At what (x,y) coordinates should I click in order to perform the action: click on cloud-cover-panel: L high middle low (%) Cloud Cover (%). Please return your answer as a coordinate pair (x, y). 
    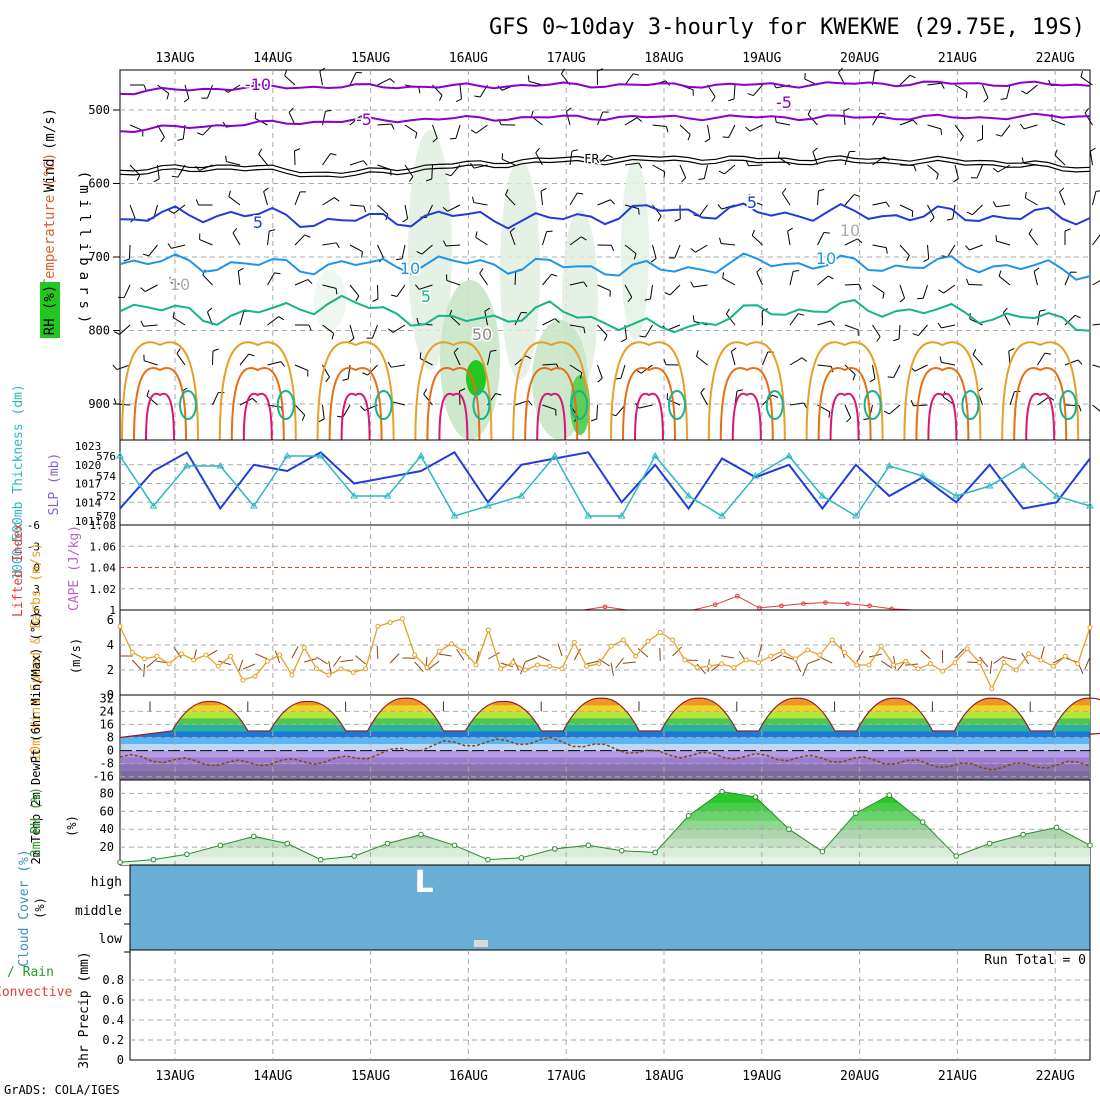
    Looking at the image, I should click on (554, 908).